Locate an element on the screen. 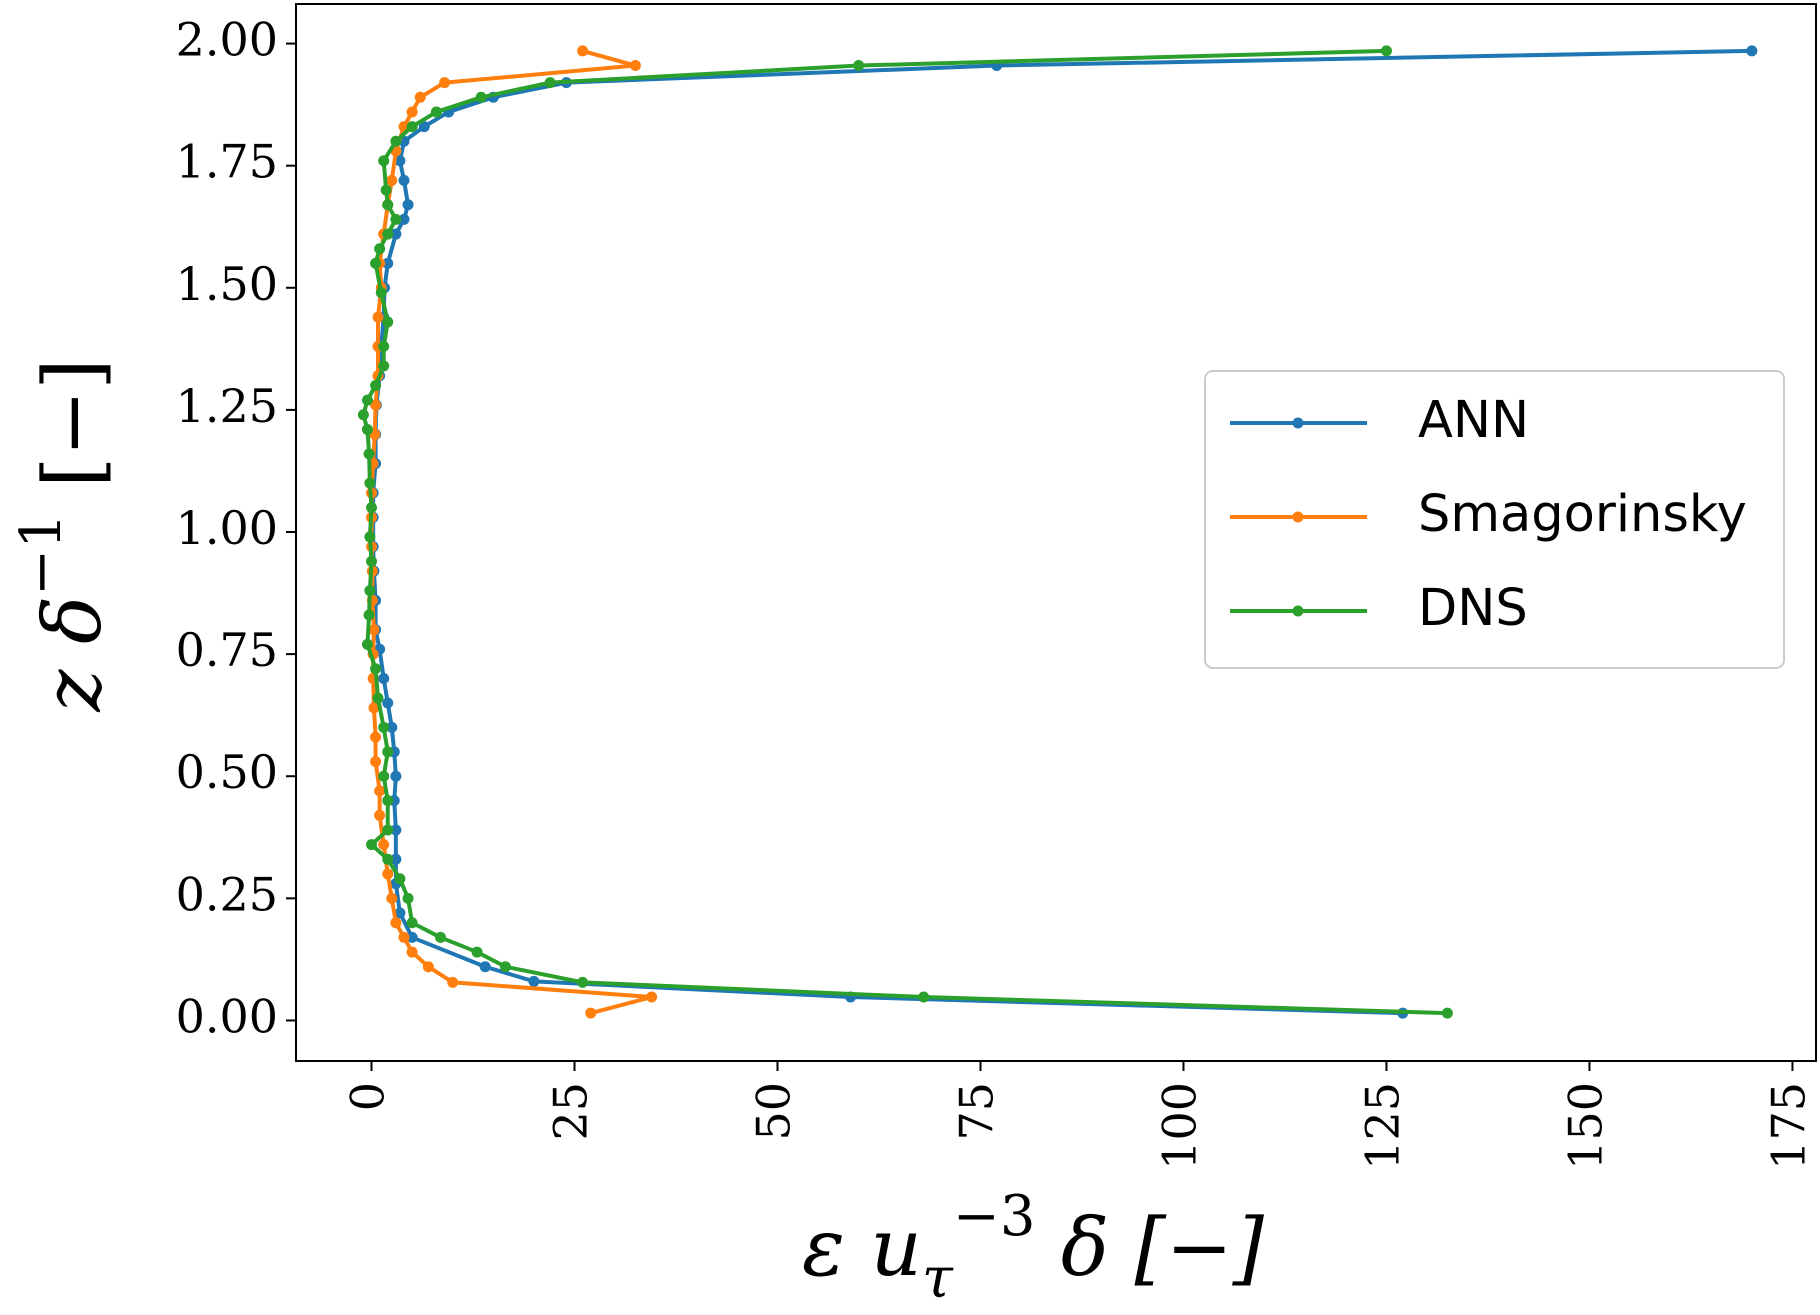 The height and width of the screenshot is (1315, 1820). x-tick-label: 125 is located at coordinates (1382, 1126).